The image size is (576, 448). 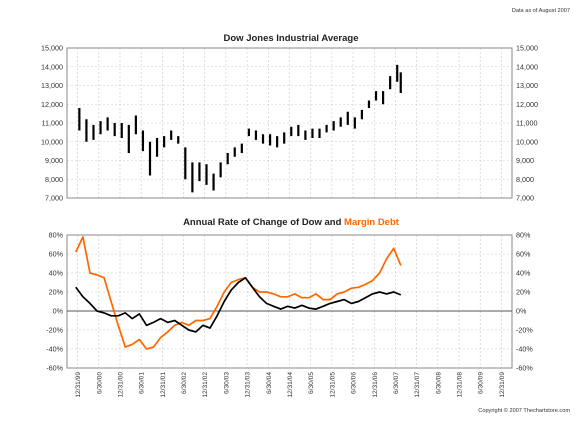 I want to click on roc-y-tick-label-right: 0%, so click(x=521, y=311).